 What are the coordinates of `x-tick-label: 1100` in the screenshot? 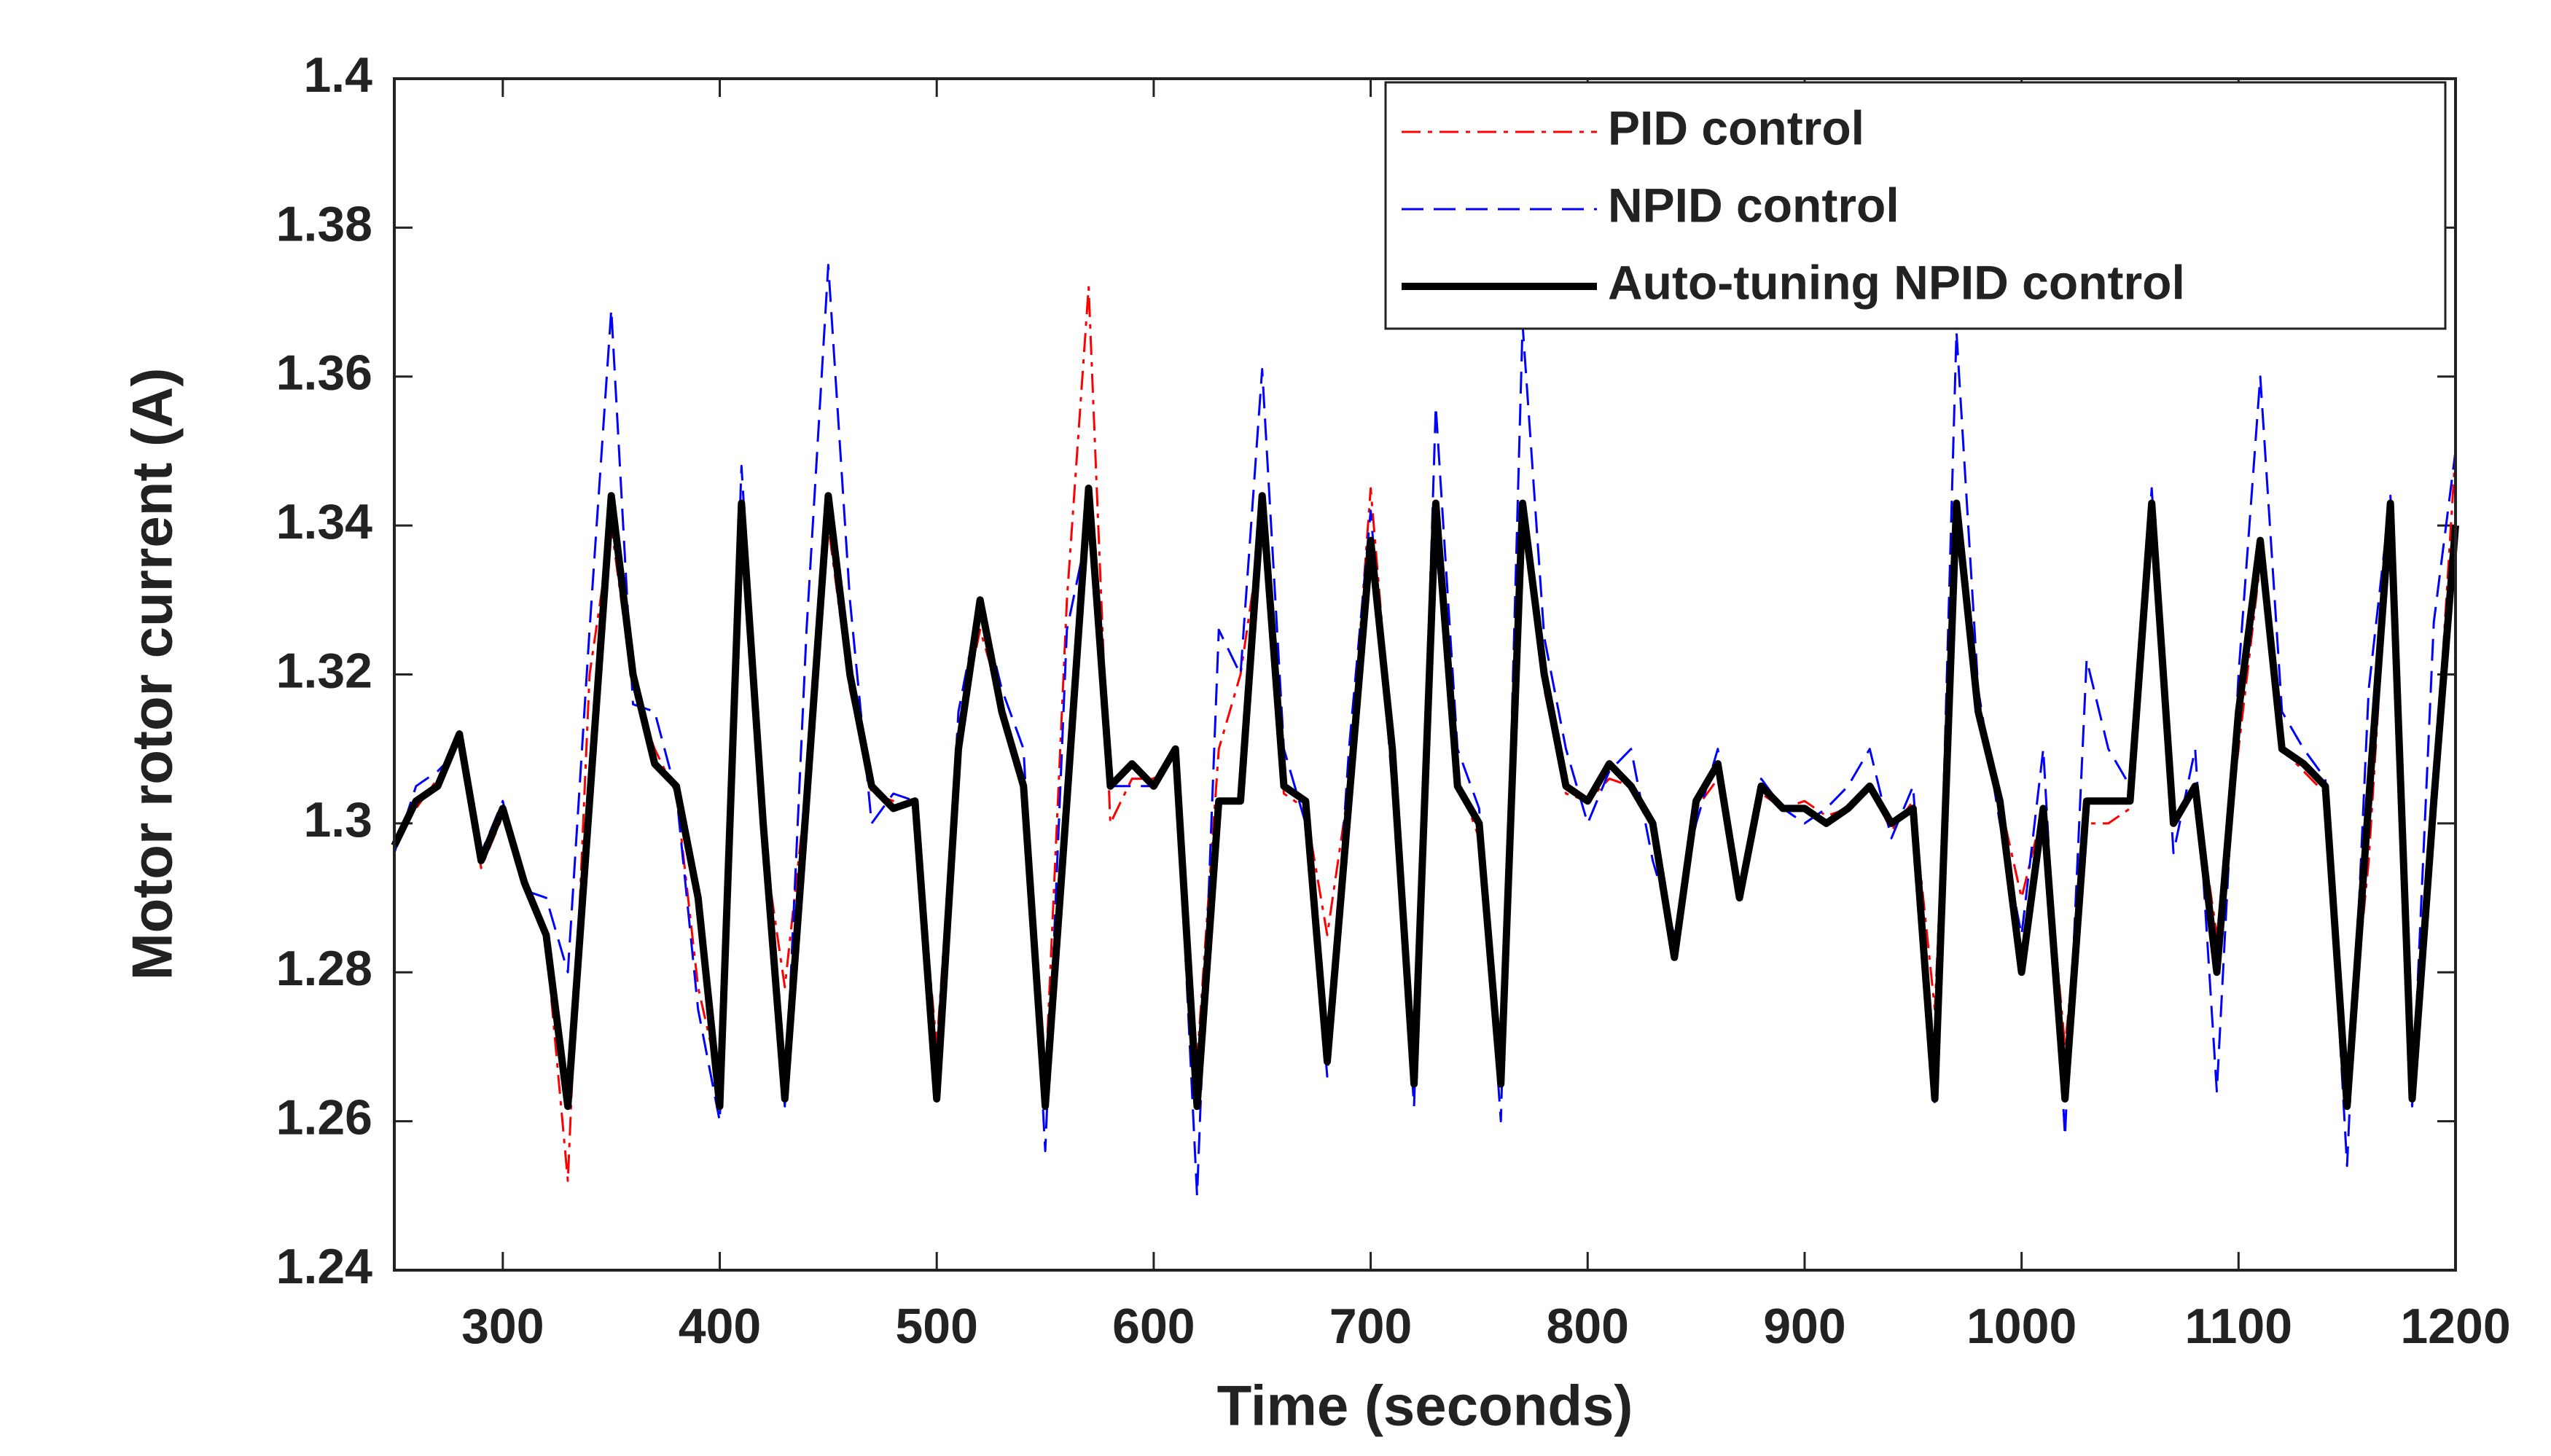 It's located at (2239, 1326).